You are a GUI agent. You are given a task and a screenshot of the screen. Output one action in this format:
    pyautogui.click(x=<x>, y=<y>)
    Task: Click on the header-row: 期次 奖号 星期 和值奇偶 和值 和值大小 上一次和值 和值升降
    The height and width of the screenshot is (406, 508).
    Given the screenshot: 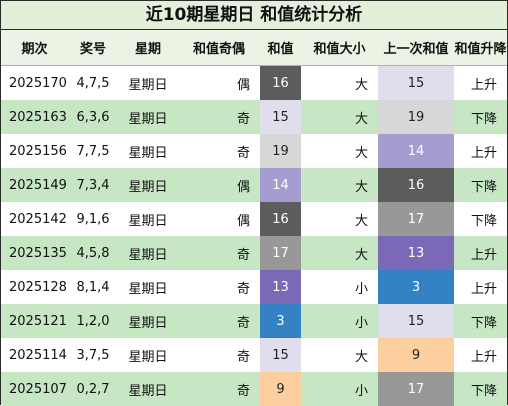 What is the action you would take?
    pyautogui.click(x=254, y=48)
    